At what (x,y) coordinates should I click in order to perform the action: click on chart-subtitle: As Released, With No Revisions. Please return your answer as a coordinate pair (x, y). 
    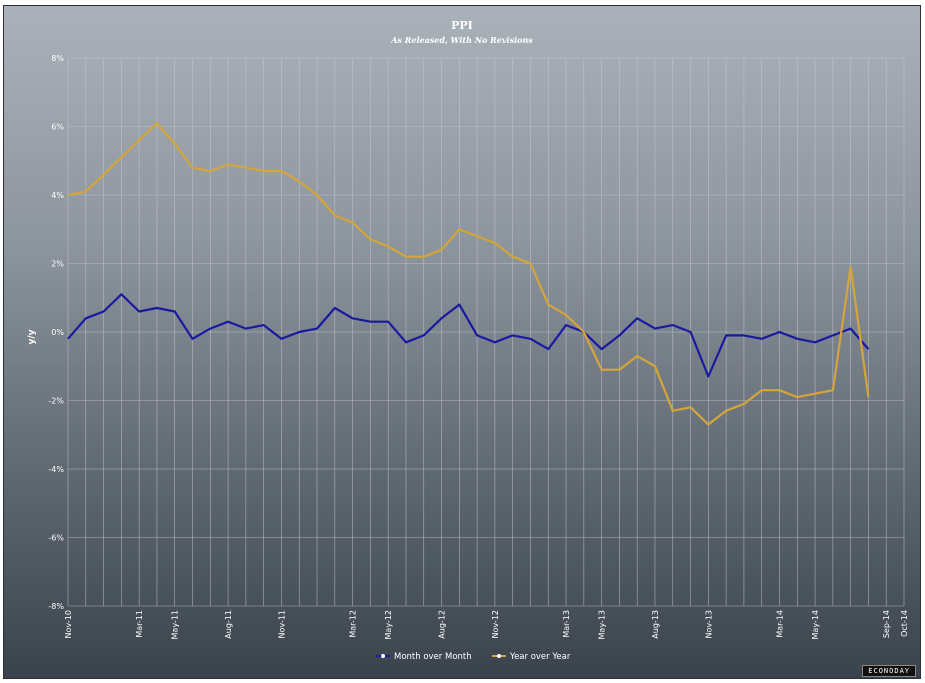
    Looking at the image, I should click on (461, 40).